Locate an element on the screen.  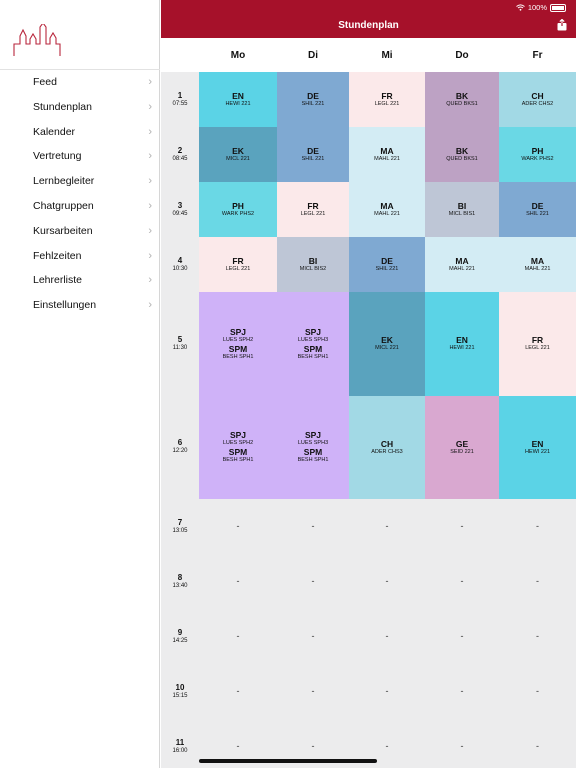
period-time: 13:40 is located at coordinates (180, 585).